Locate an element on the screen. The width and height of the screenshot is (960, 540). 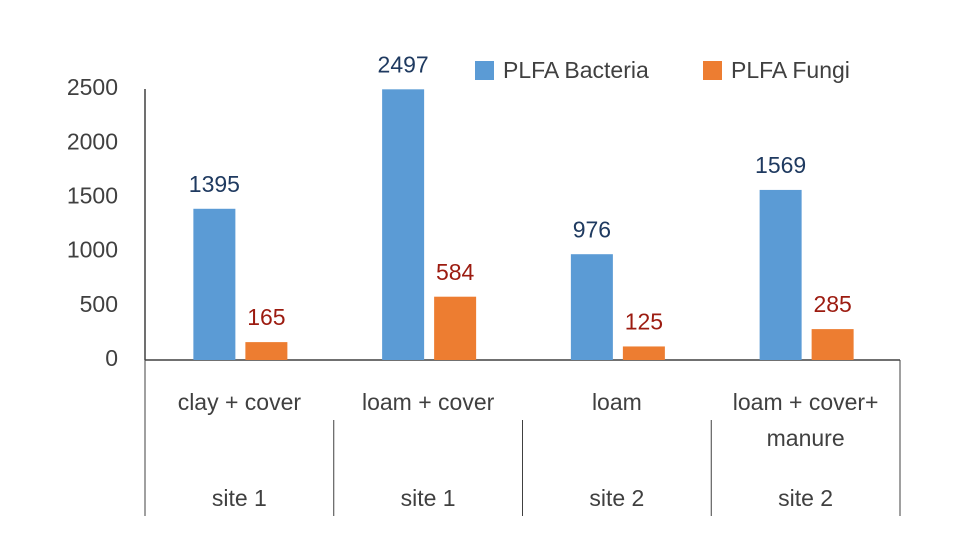
x-tick-label: loam is located at coordinates (616, 402).